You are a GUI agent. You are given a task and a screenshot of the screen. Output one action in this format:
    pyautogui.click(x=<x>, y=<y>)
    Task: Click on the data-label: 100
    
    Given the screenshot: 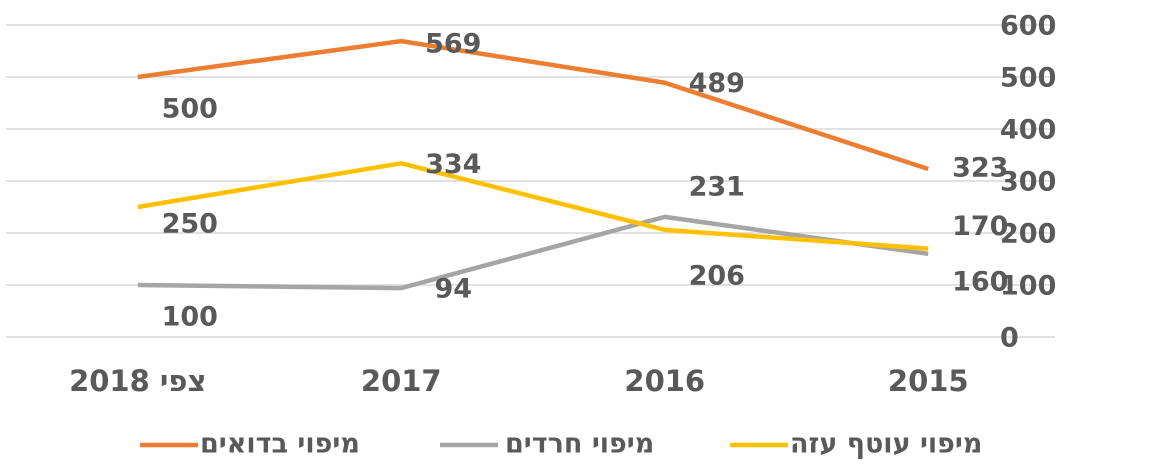 What is the action you would take?
    pyautogui.click(x=190, y=317)
    